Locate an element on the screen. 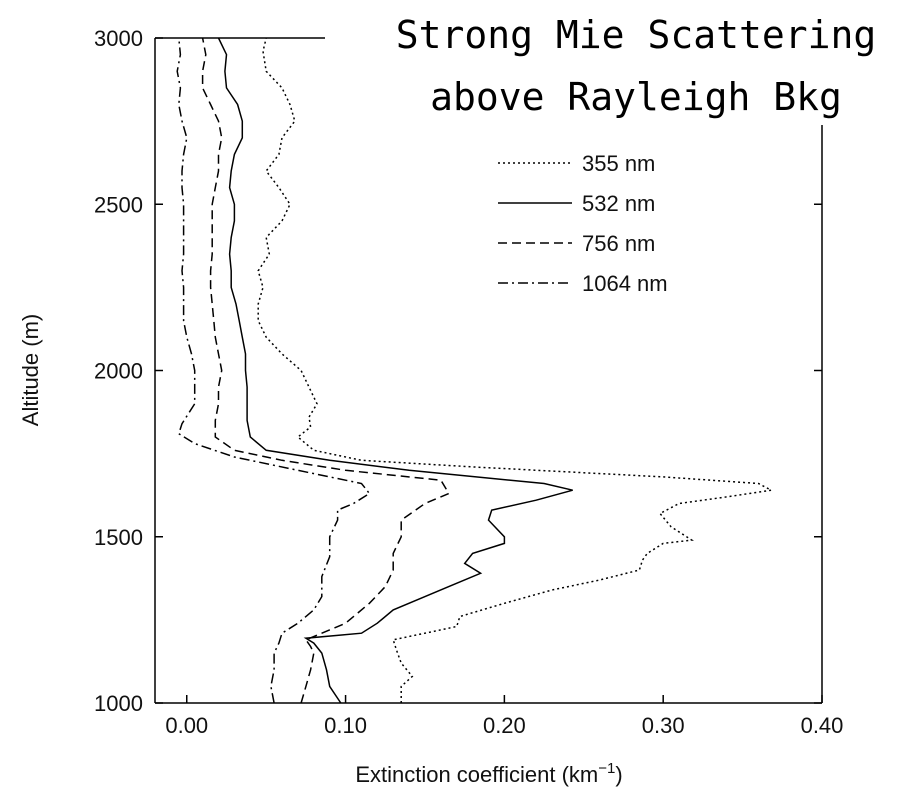  banner-line-1: Strong Mie Scattering is located at coordinates (636, 35).